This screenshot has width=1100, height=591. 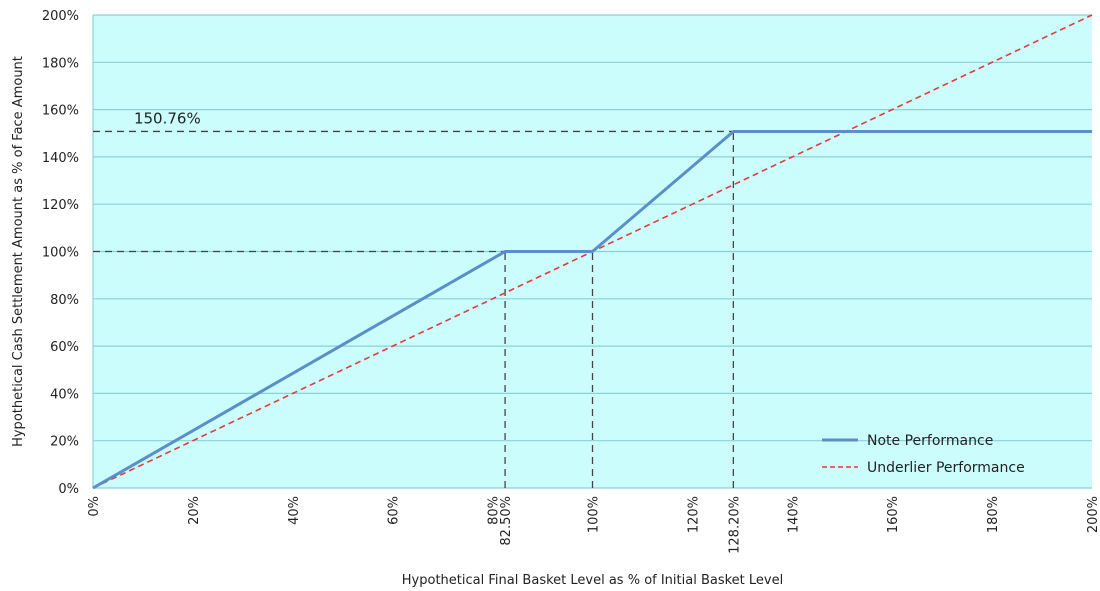 What do you see at coordinates (494, 510) in the screenshot?
I see `x-tick-label-4: 80%` at bounding box center [494, 510].